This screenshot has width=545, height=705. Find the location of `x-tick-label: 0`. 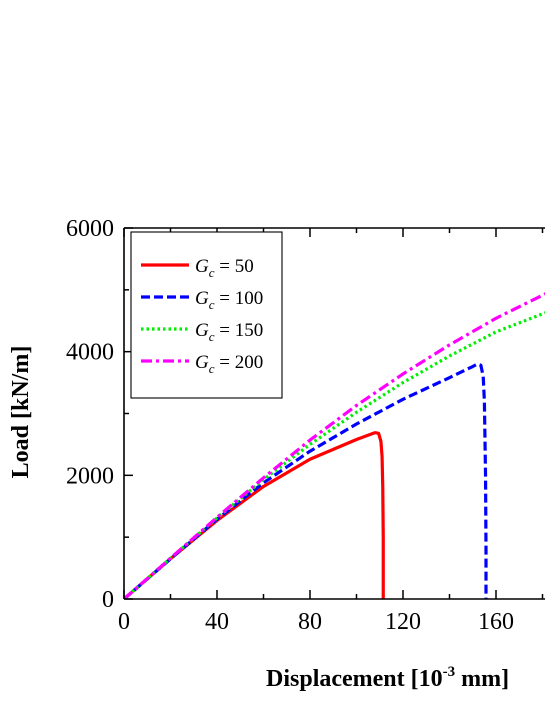

x-tick-label: 0 is located at coordinates (124, 622).